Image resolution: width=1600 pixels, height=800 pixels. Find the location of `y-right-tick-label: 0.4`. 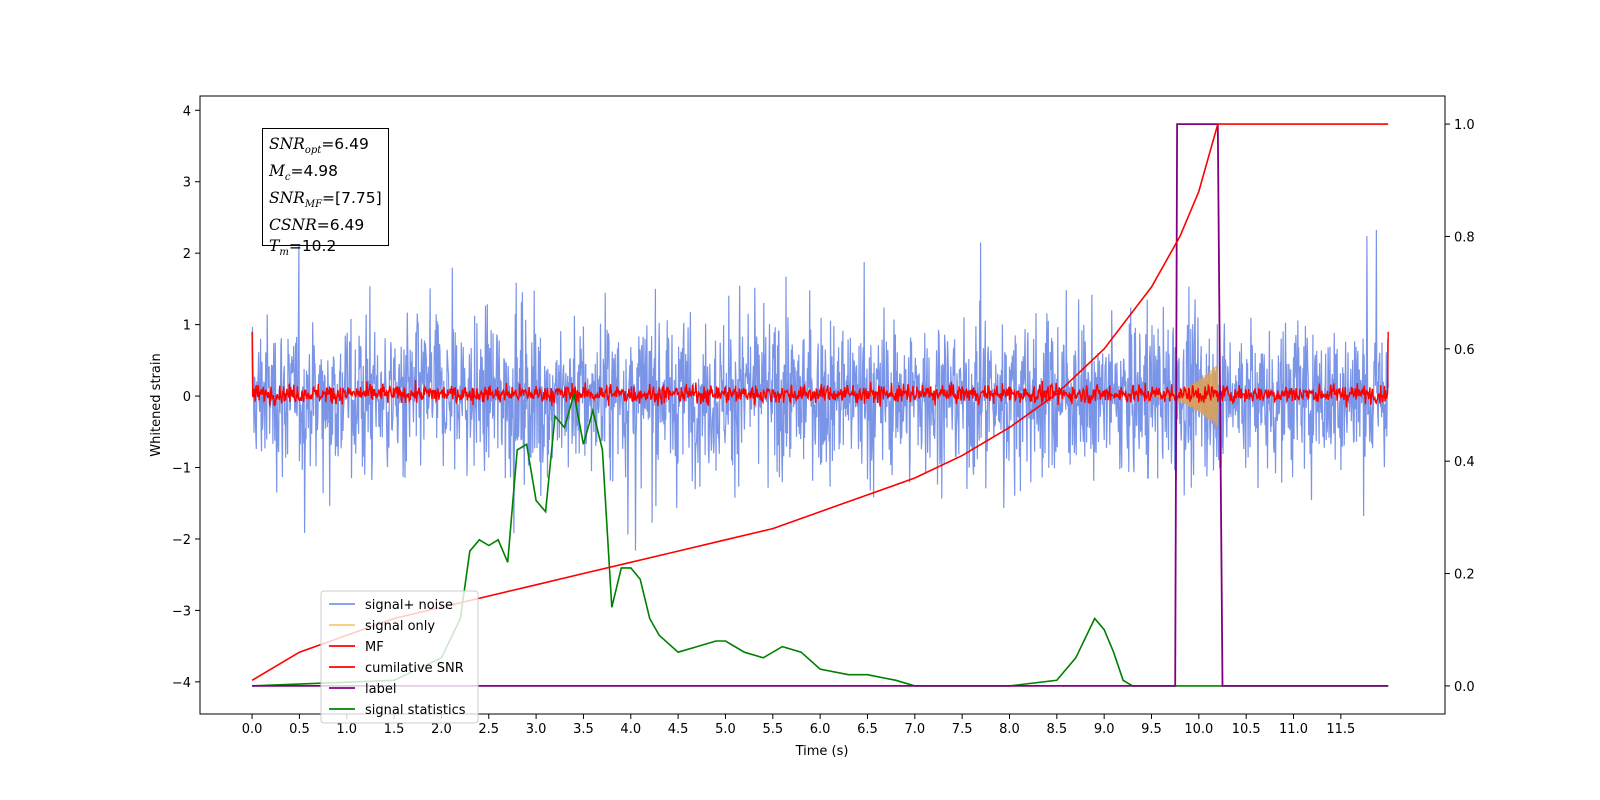

y-right-tick-label: 0.4 is located at coordinates (1464, 462).